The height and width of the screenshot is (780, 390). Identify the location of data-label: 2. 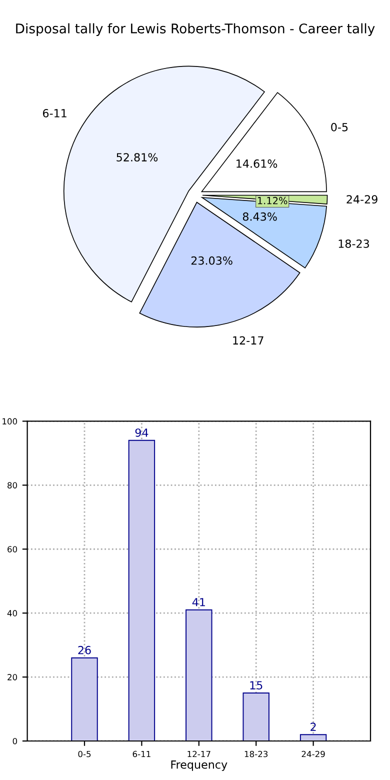
(313, 726).